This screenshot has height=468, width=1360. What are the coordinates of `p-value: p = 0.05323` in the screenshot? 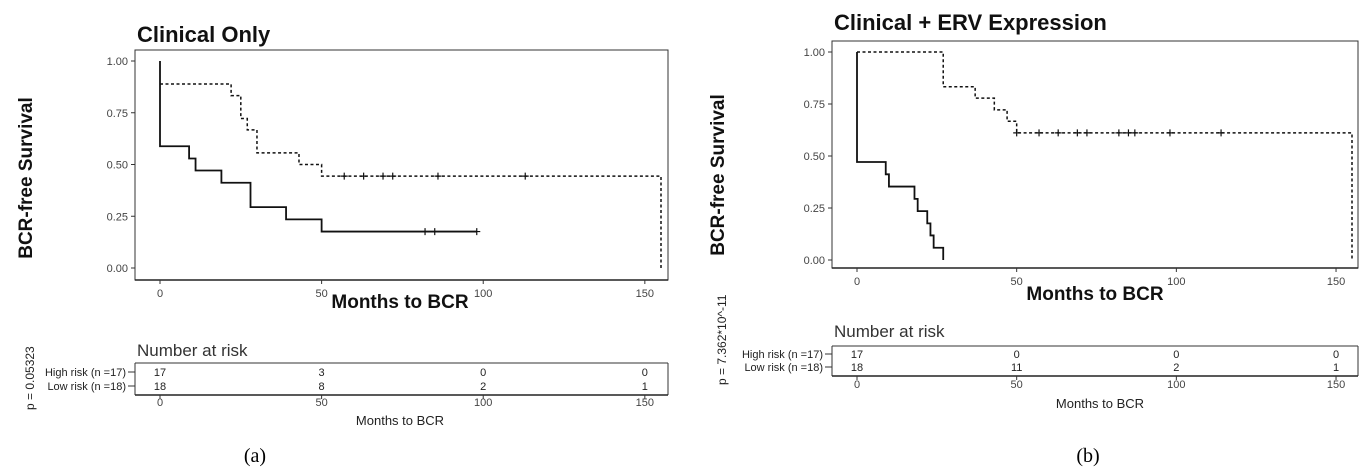 It's located at (30, 378).